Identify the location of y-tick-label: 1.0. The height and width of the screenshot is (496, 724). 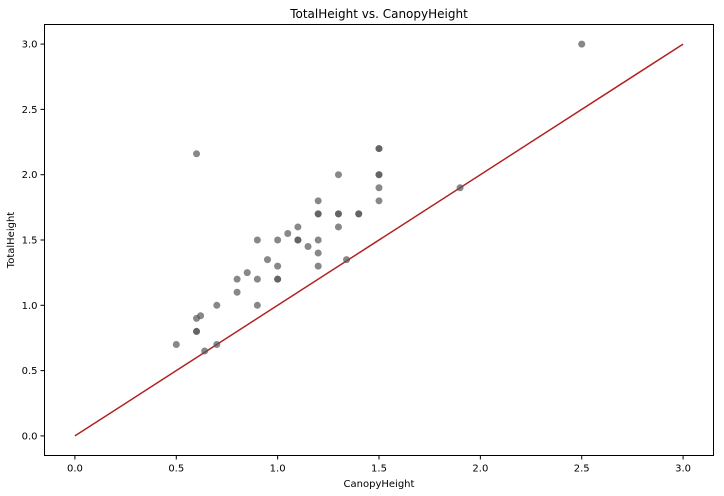
(30, 306).